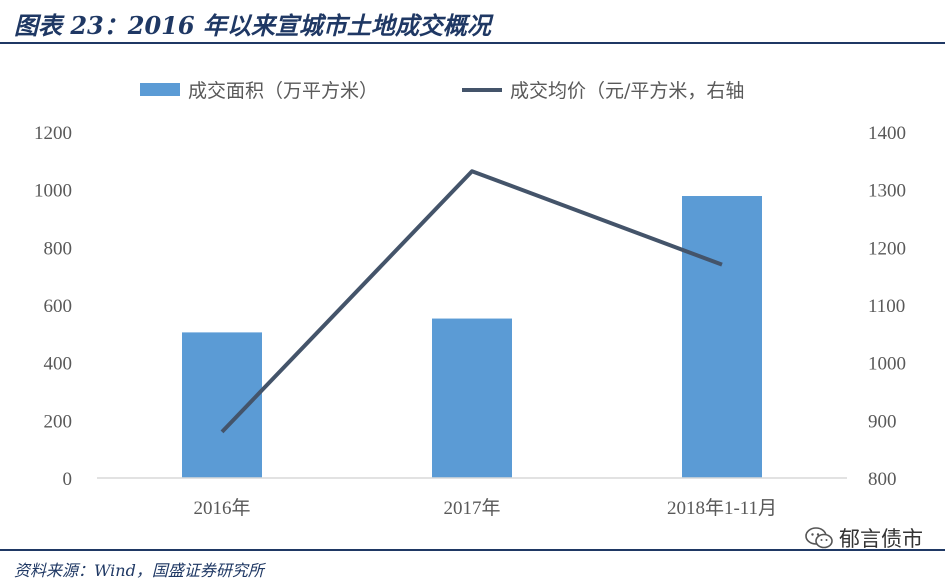 The width and height of the screenshot is (945, 583). What do you see at coordinates (58, 421) in the screenshot?
I see `left-tick-label: 200` at bounding box center [58, 421].